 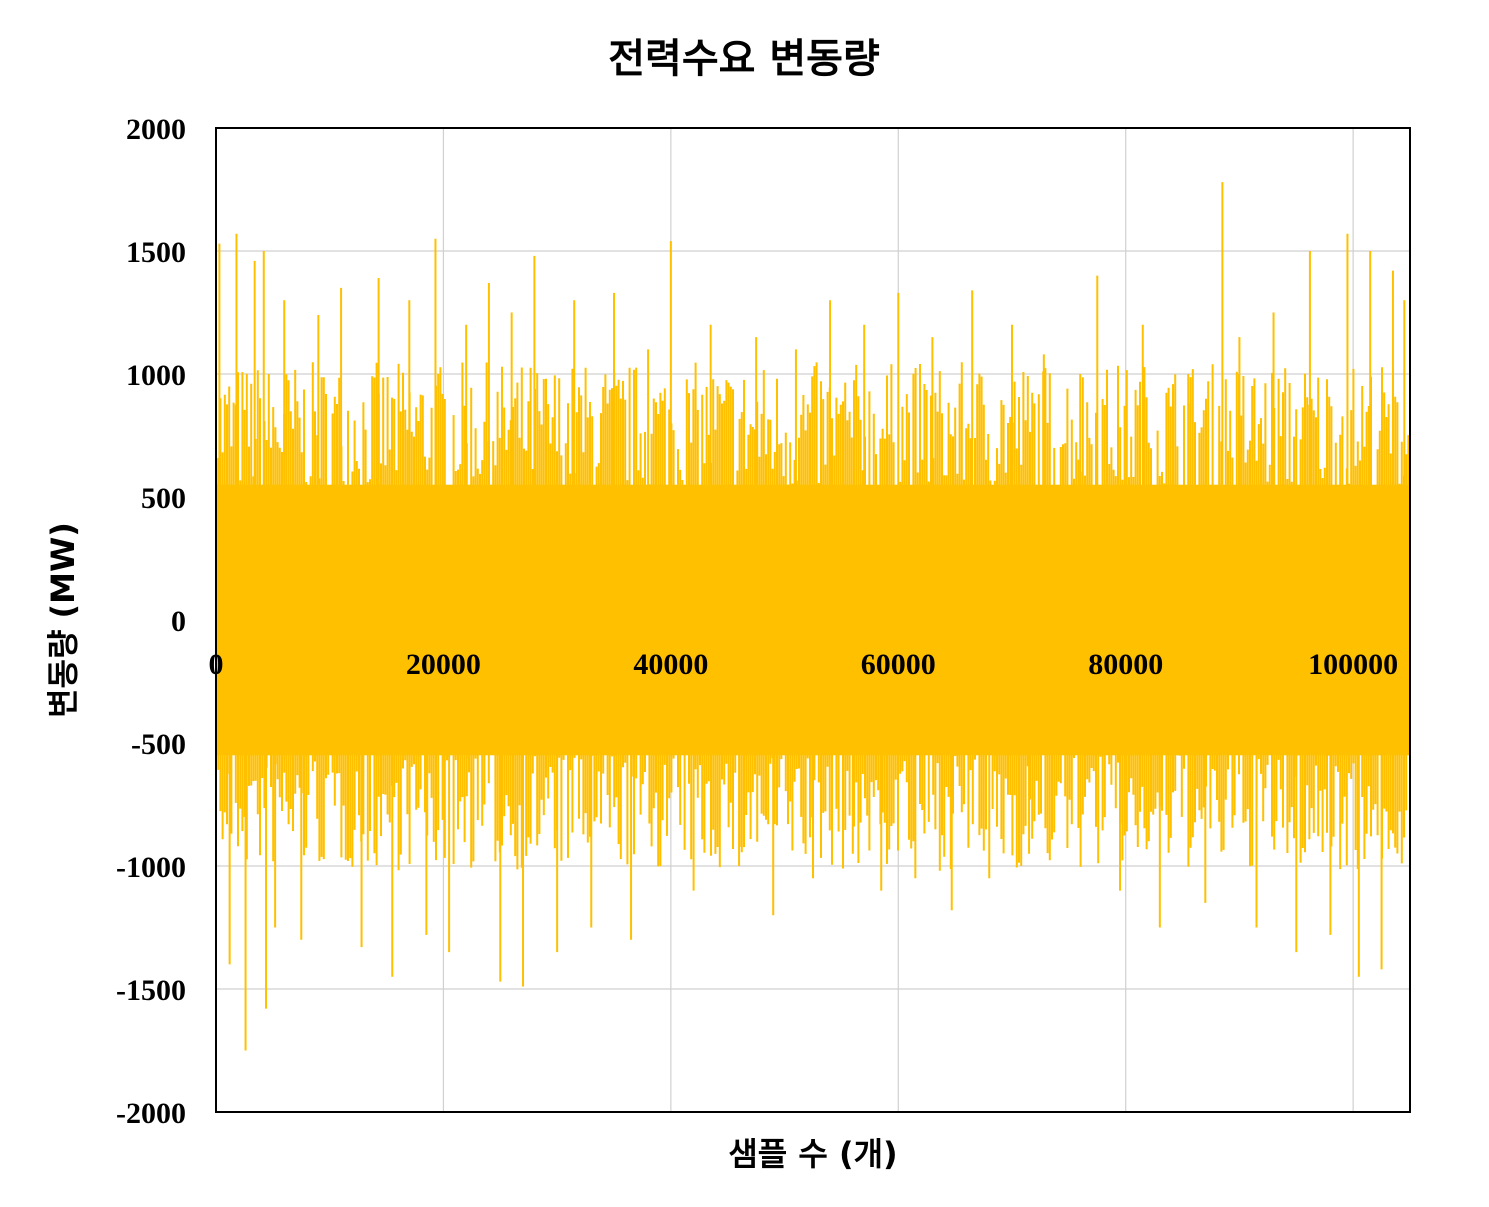 What do you see at coordinates (744, 59) in the screenshot?
I see `chart-title: 전력수요 변동량` at bounding box center [744, 59].